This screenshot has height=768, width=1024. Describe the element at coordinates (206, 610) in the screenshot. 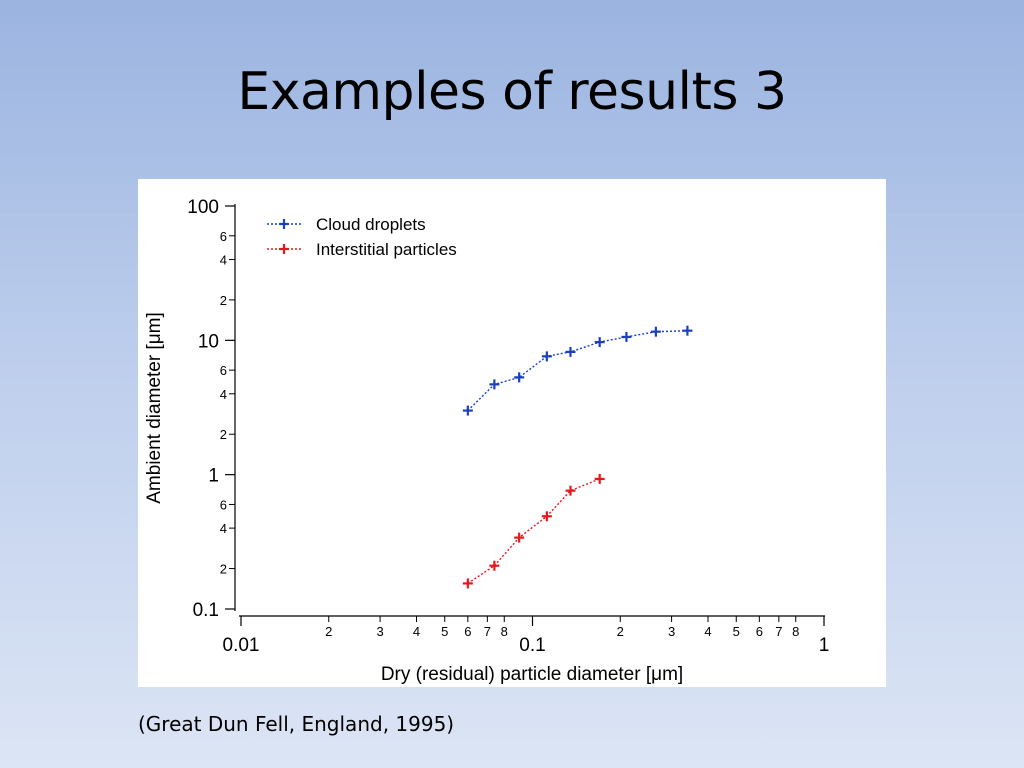

I see `y-major-tick-label: 0.1` at that location.